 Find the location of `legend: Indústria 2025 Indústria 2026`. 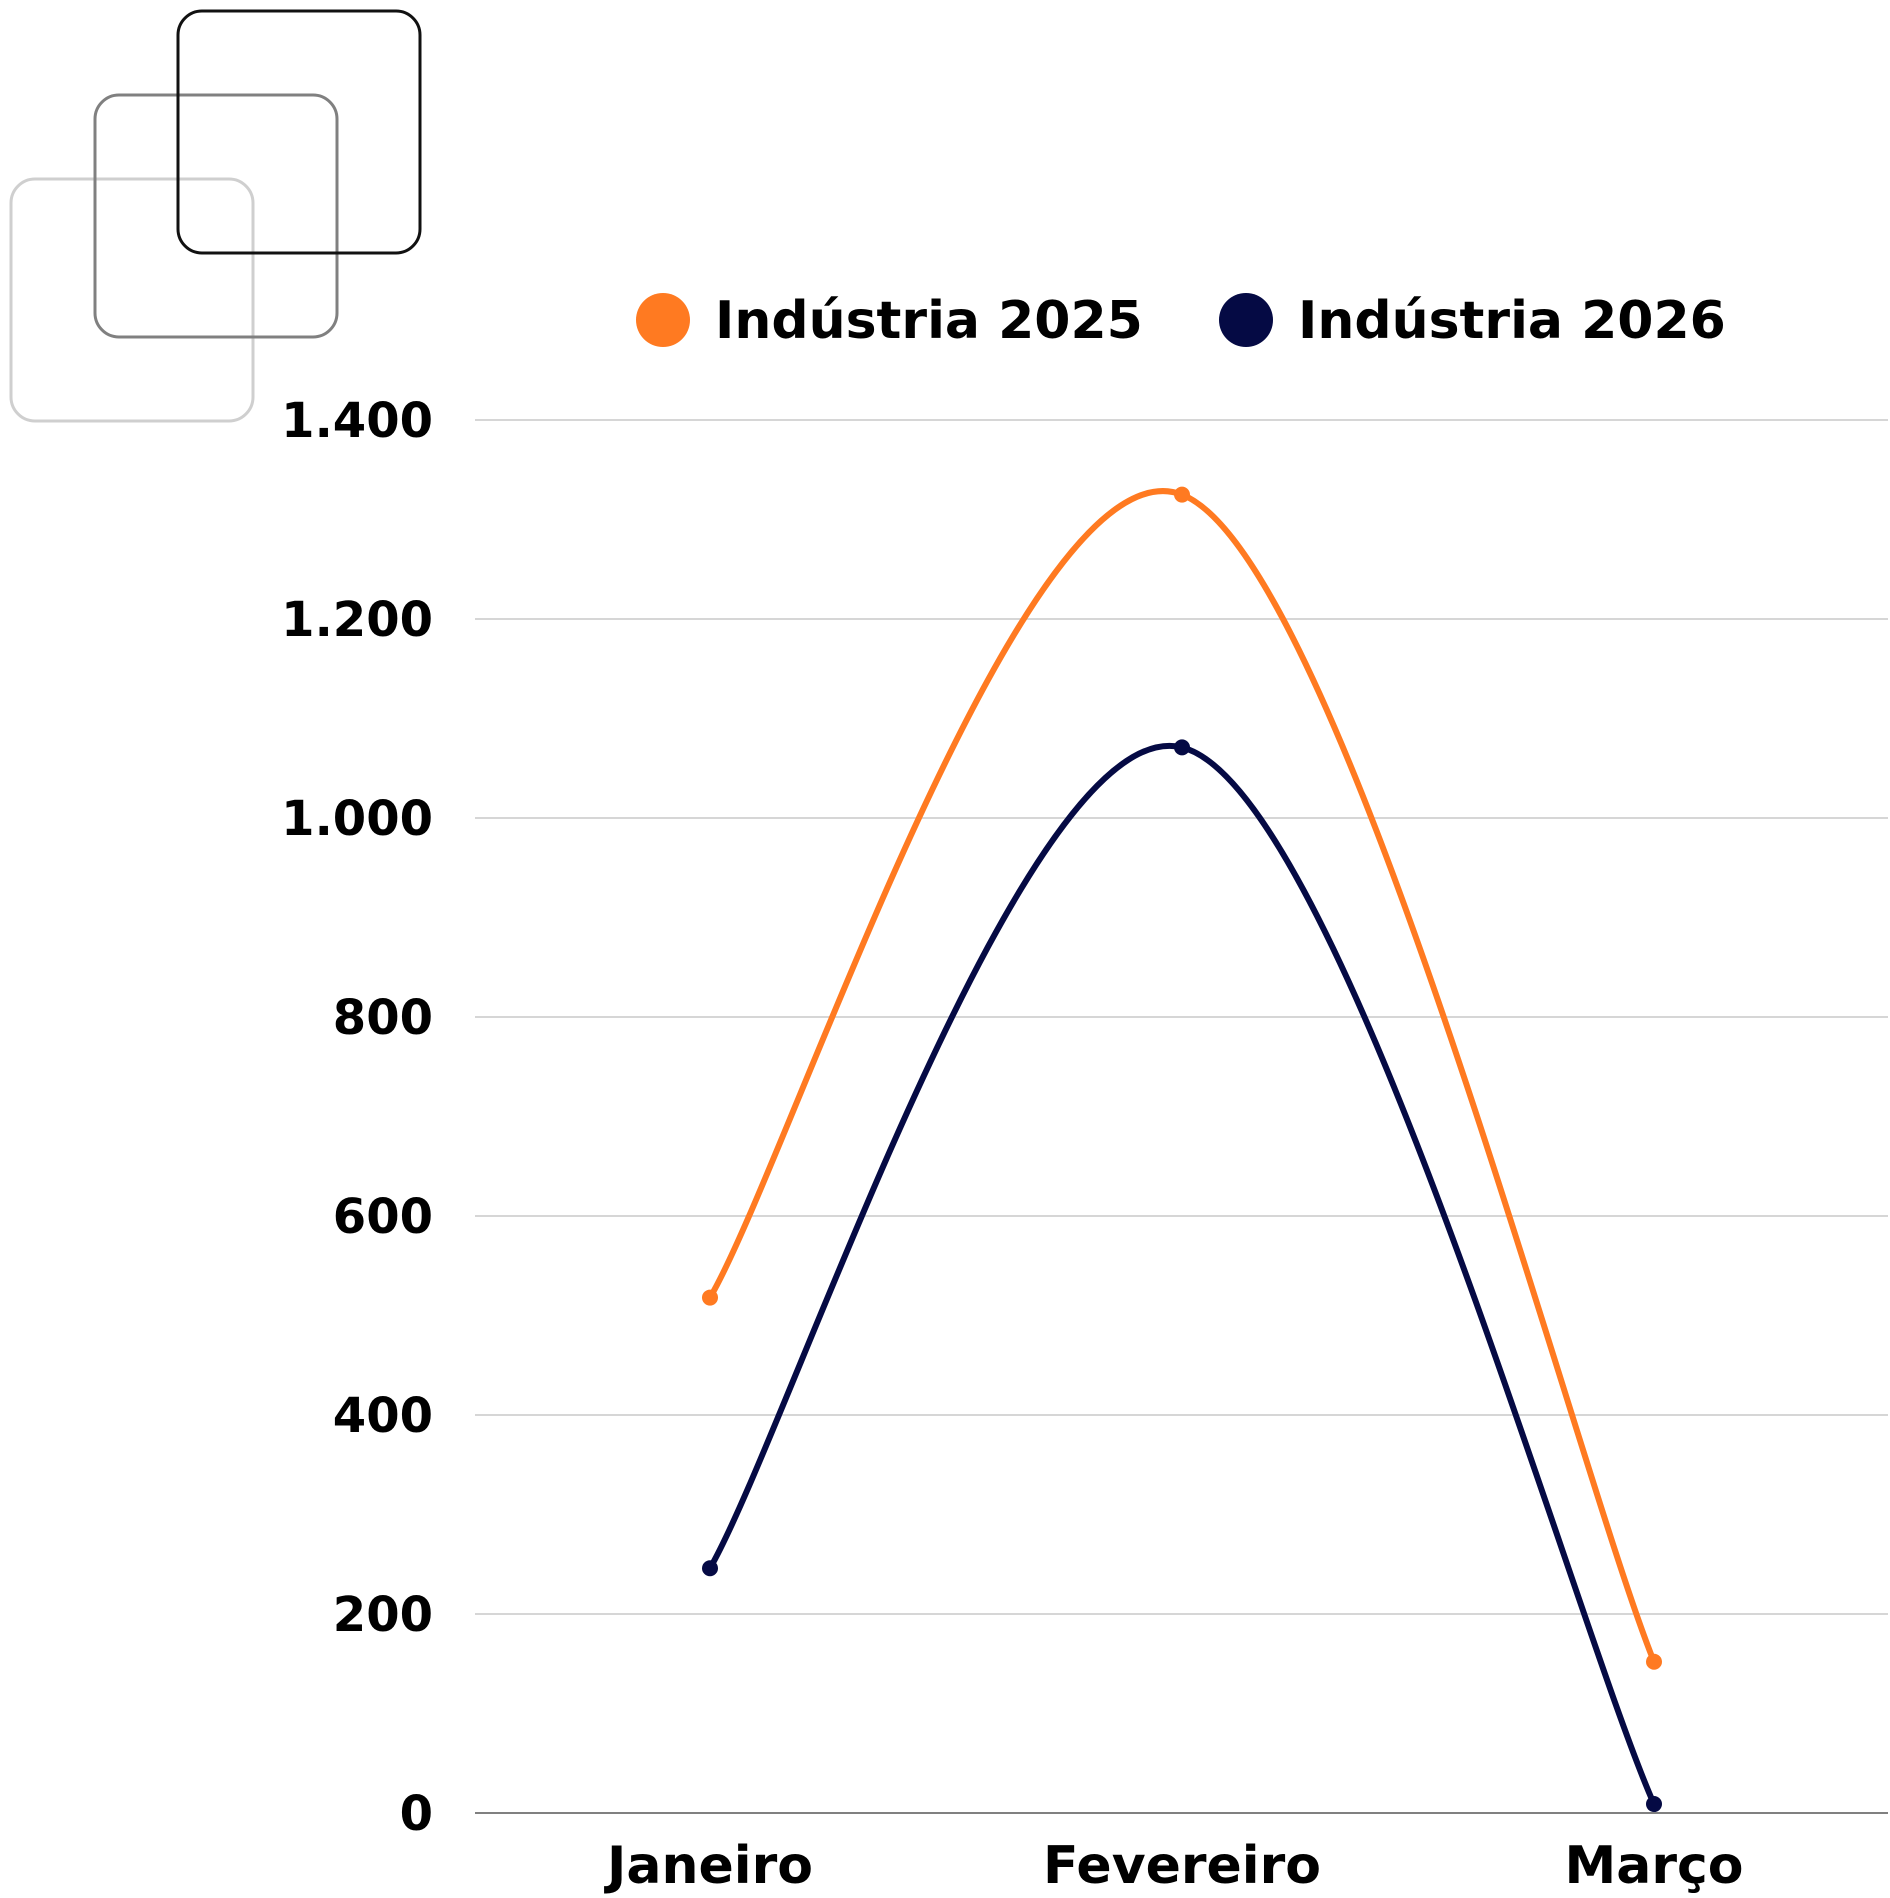

legend: Indústria 2025 Indústria 2026 is located at coordinates (1181, 321).